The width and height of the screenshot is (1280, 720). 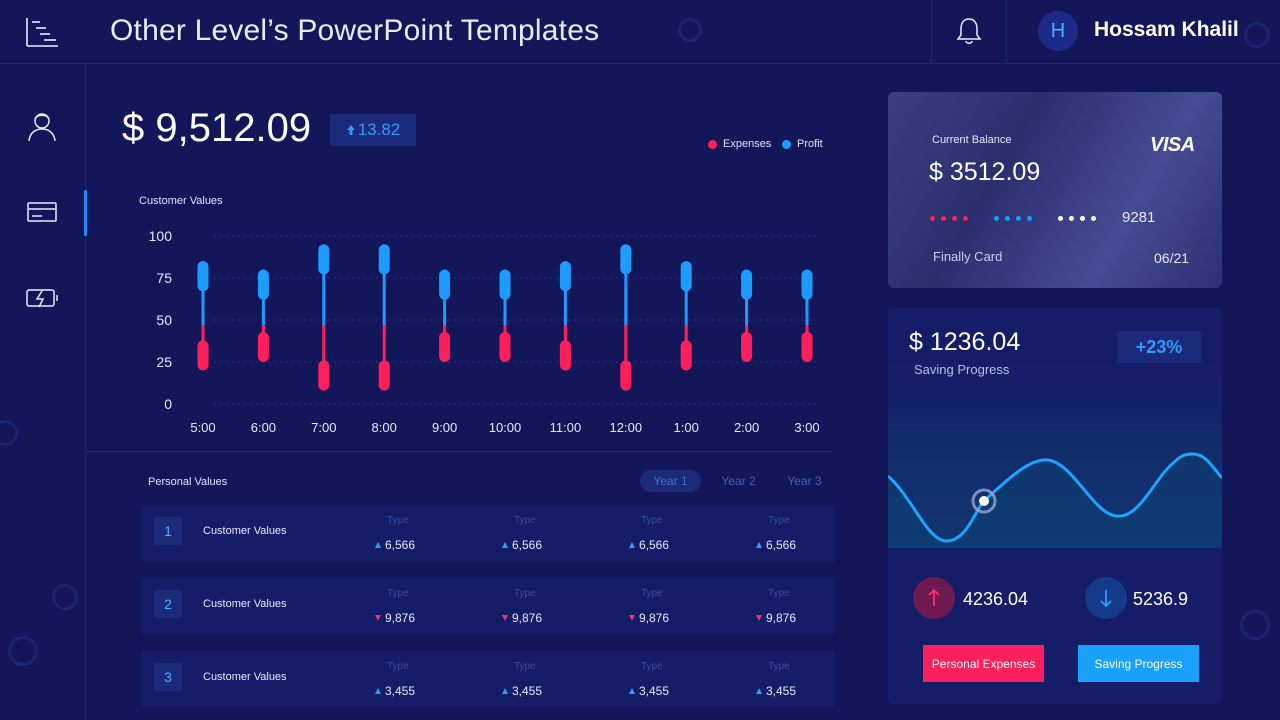 I want to click on row-number: 1, so click(x=168, y=531).